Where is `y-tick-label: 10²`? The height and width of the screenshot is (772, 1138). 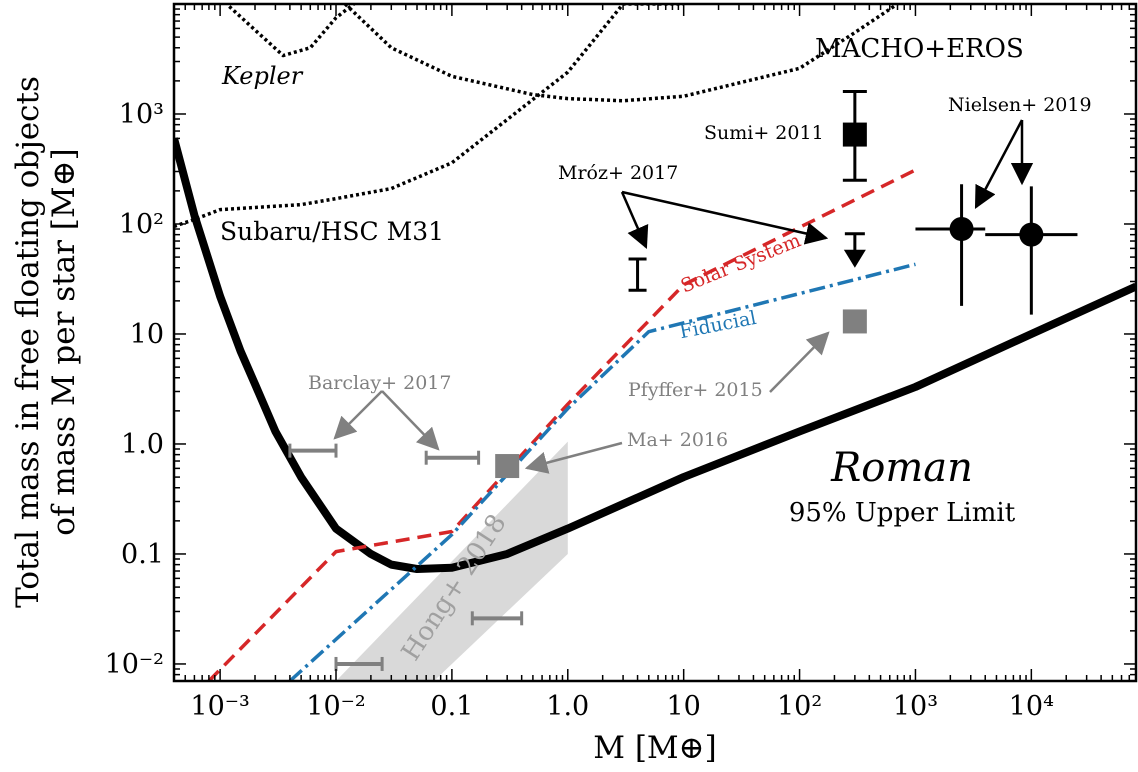 y-tick-label: 10² is located at coordinates (141, 224).